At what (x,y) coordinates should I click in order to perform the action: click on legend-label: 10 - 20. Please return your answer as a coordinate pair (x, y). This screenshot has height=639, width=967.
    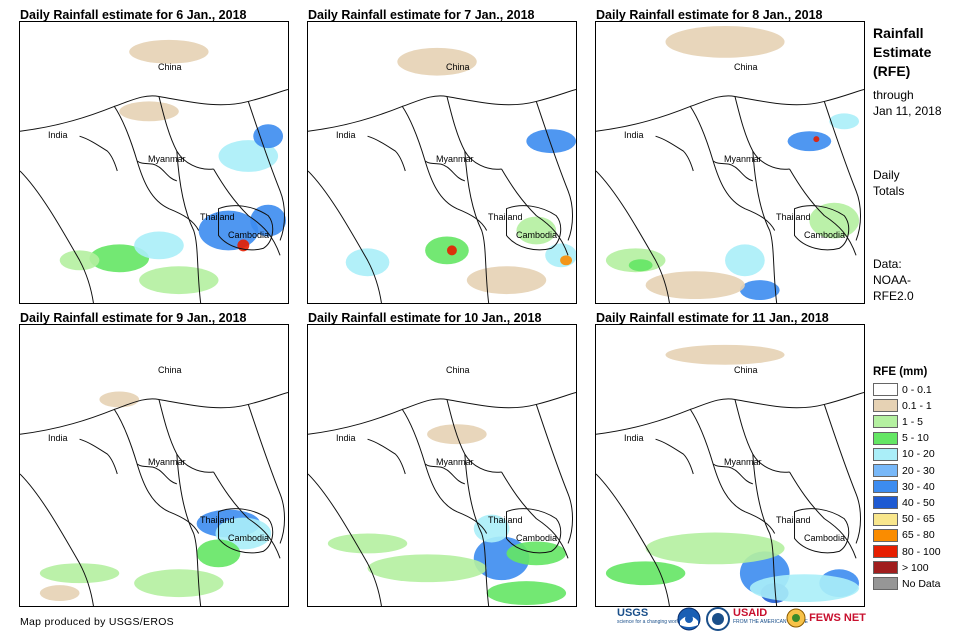
    Looking at the image, I should click on (918, 454).